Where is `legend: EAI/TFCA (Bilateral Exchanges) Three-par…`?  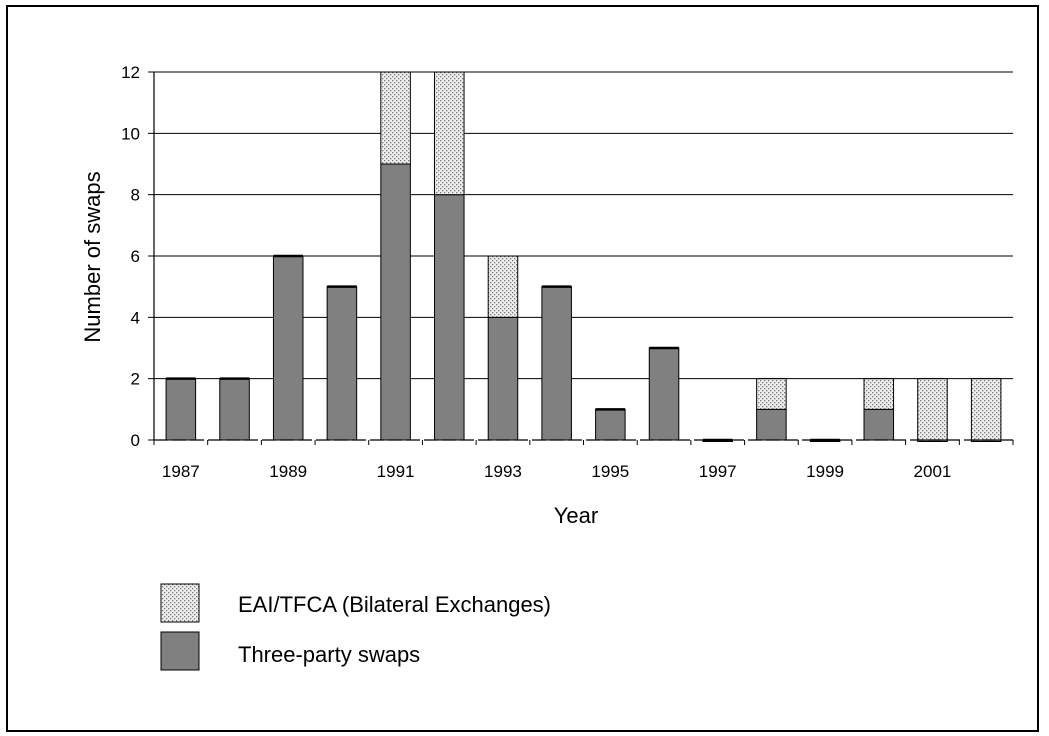 legend: EAI/TFCA (Bilateral Exchanges) Three-par… is located at coordinates (355, 627).